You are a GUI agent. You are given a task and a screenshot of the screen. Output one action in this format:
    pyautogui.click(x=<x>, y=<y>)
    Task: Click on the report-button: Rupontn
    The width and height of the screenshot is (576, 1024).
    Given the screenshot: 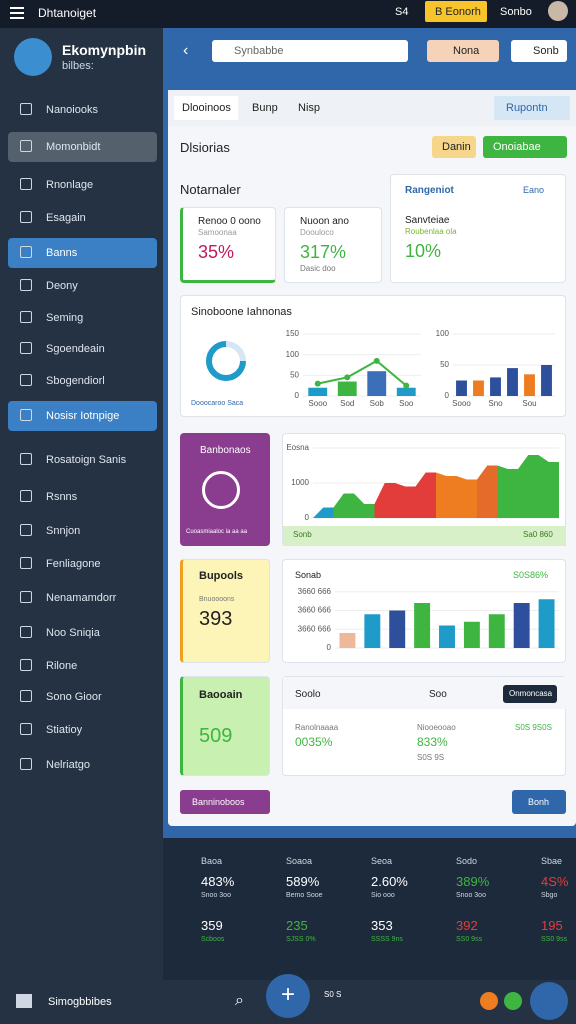 What is the action you would take?
    pyautogui.click(x=532, y=108)
    